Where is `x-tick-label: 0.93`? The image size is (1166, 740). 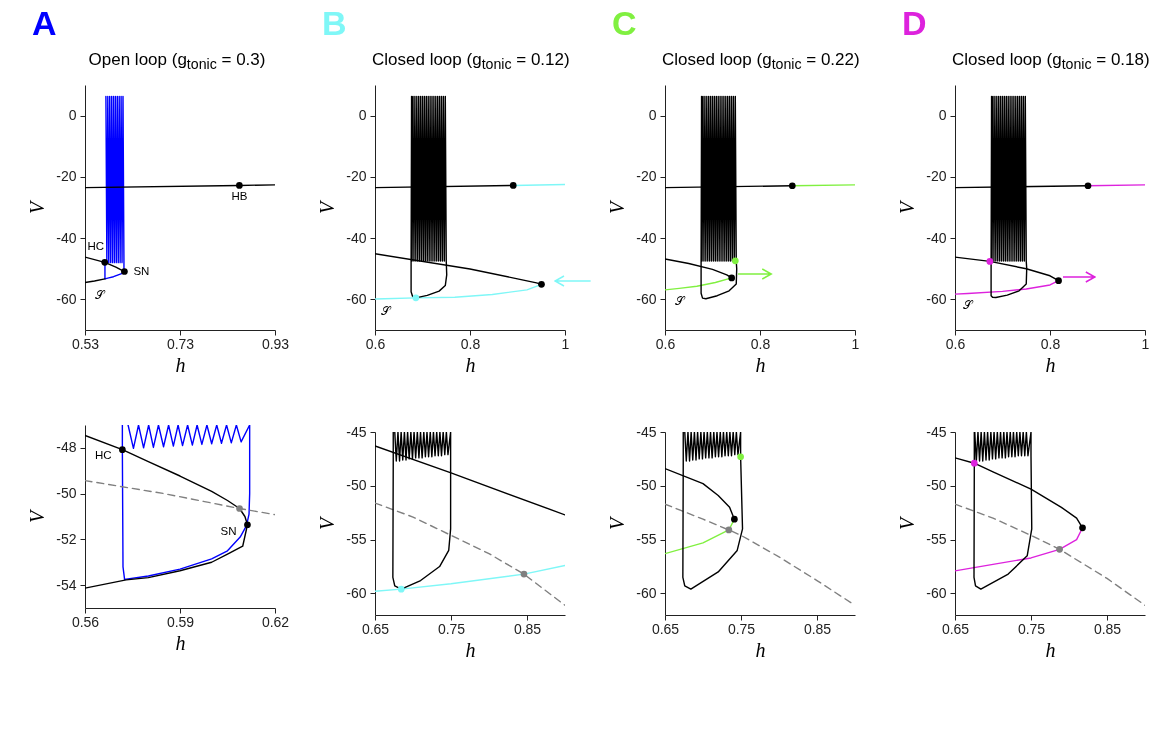
x-tick-label: 0.93 is located at coordinates (275, 343).